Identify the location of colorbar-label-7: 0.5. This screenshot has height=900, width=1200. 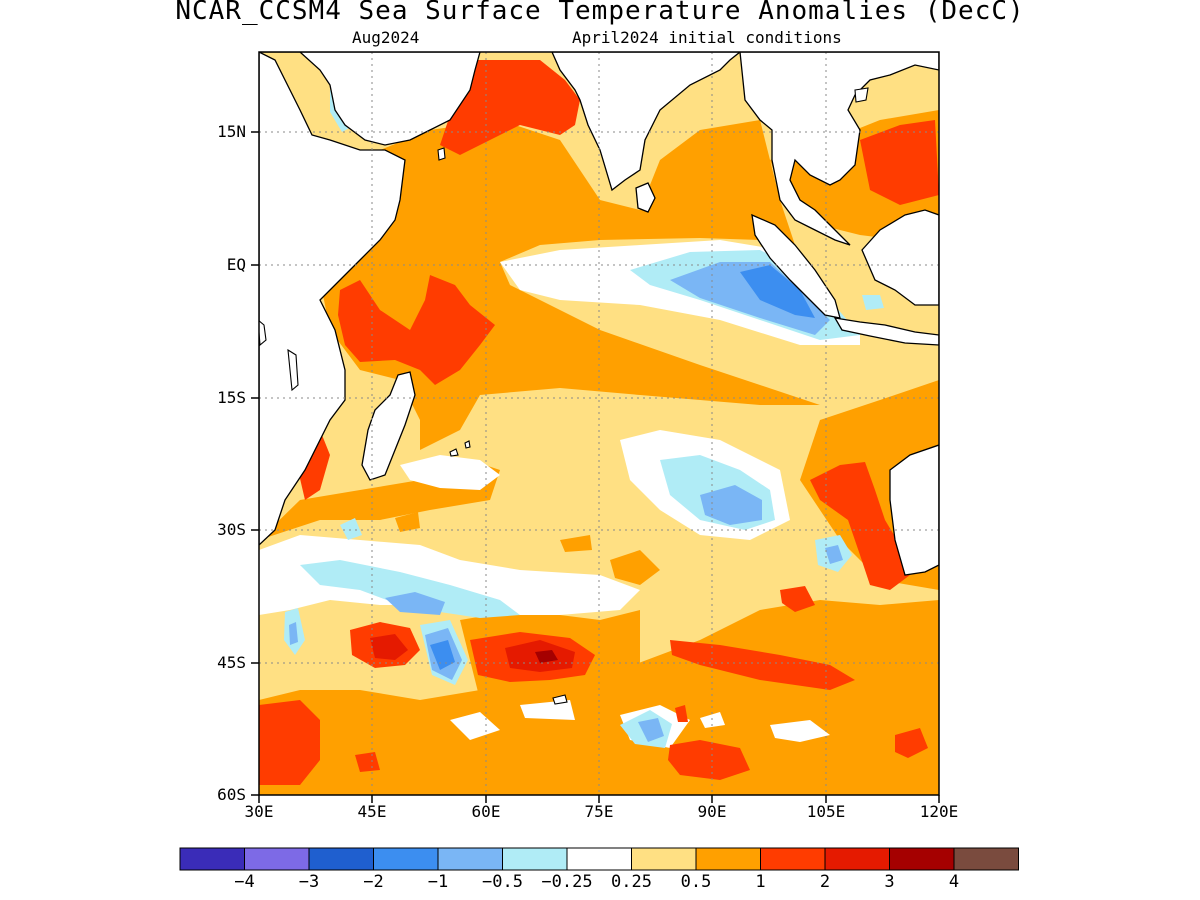
(696, 882).